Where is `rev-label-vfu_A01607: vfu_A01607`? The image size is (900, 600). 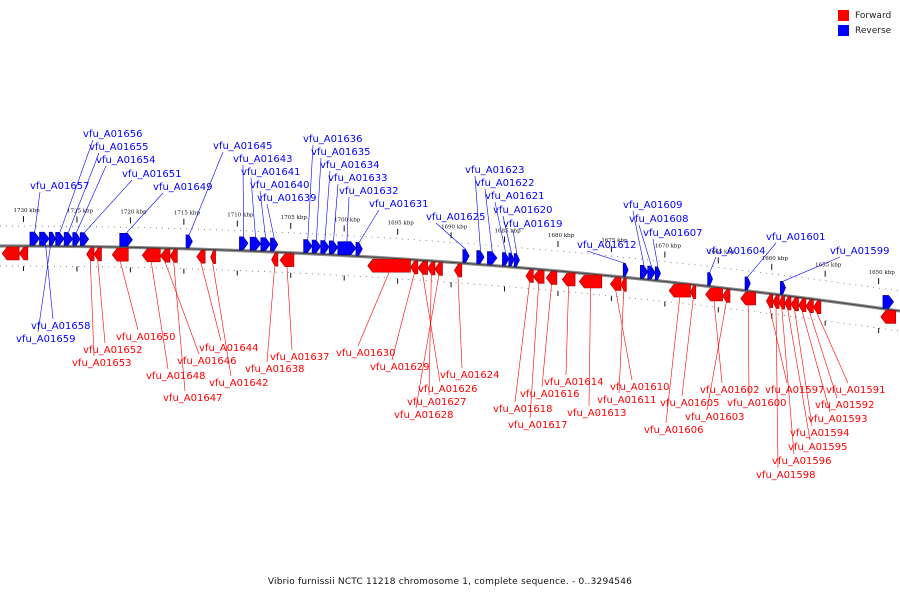 rev-label-vfu_A01607: vfu_A01607 is located at coordinates (672, 233).